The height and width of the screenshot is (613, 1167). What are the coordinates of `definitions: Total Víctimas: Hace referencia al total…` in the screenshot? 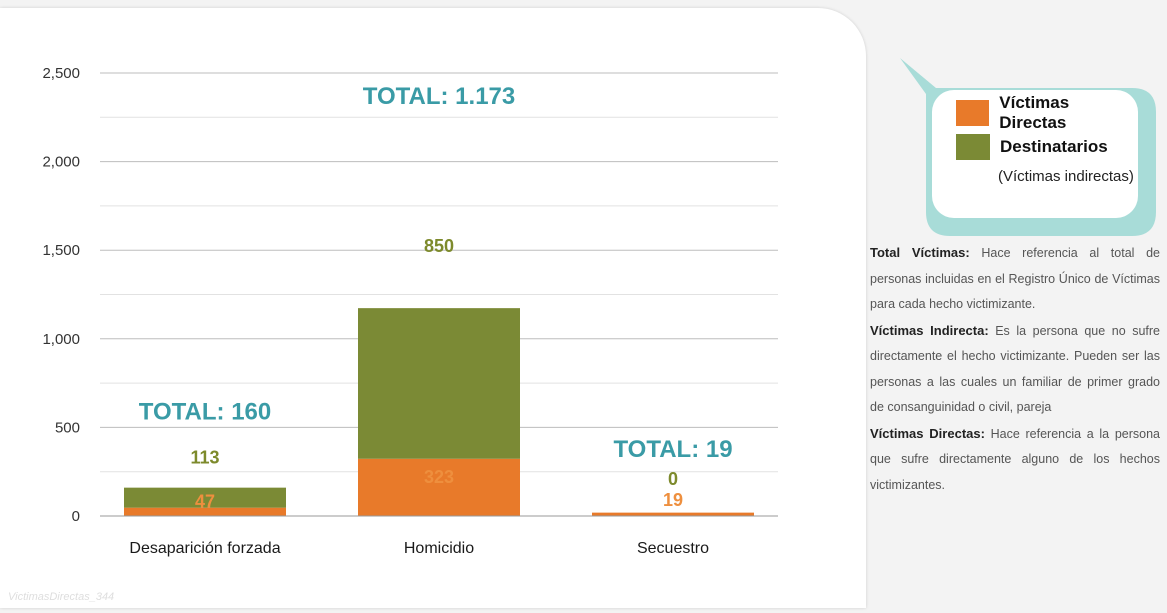 It's located at (1015, 369).